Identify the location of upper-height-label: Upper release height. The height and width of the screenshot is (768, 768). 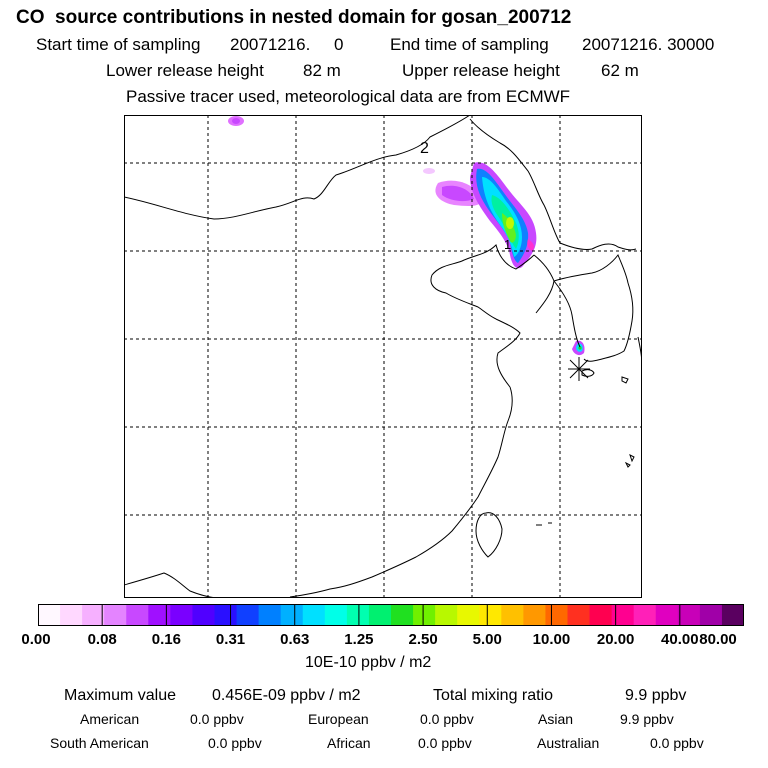
(481, 70).